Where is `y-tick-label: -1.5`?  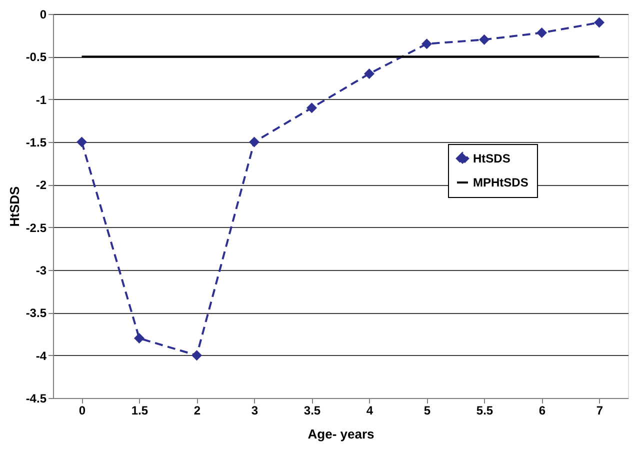 y-tick-label: -1.5 is located at coordinates (36, 143).